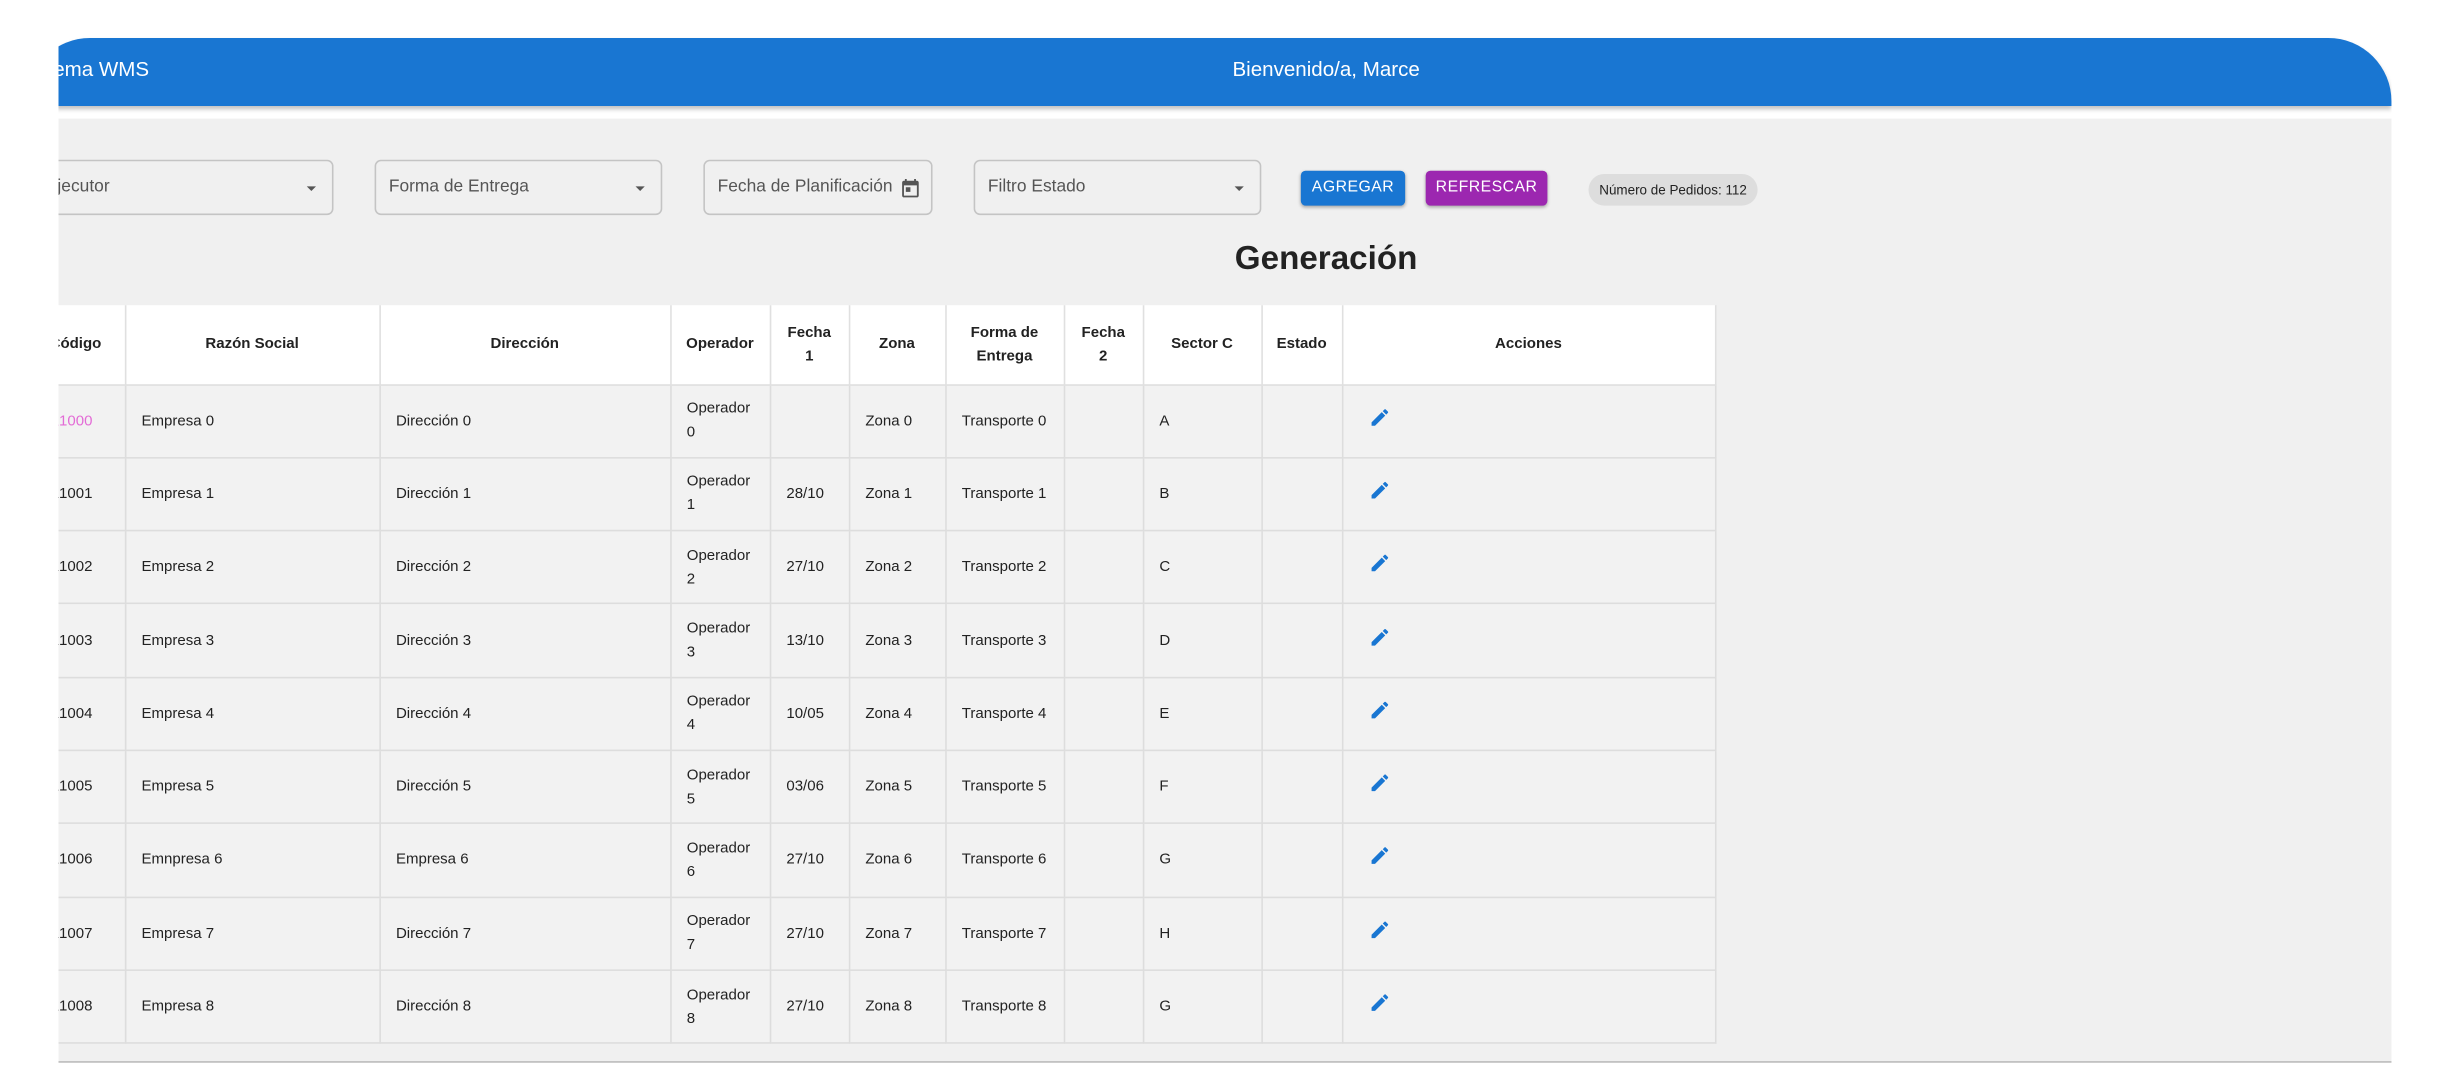 The width and height of the screenshot is (2442, 1088). Describe the element at coordinates (196, 187) in the screenshot. I see `filter-field: Ejecutor` at that location.